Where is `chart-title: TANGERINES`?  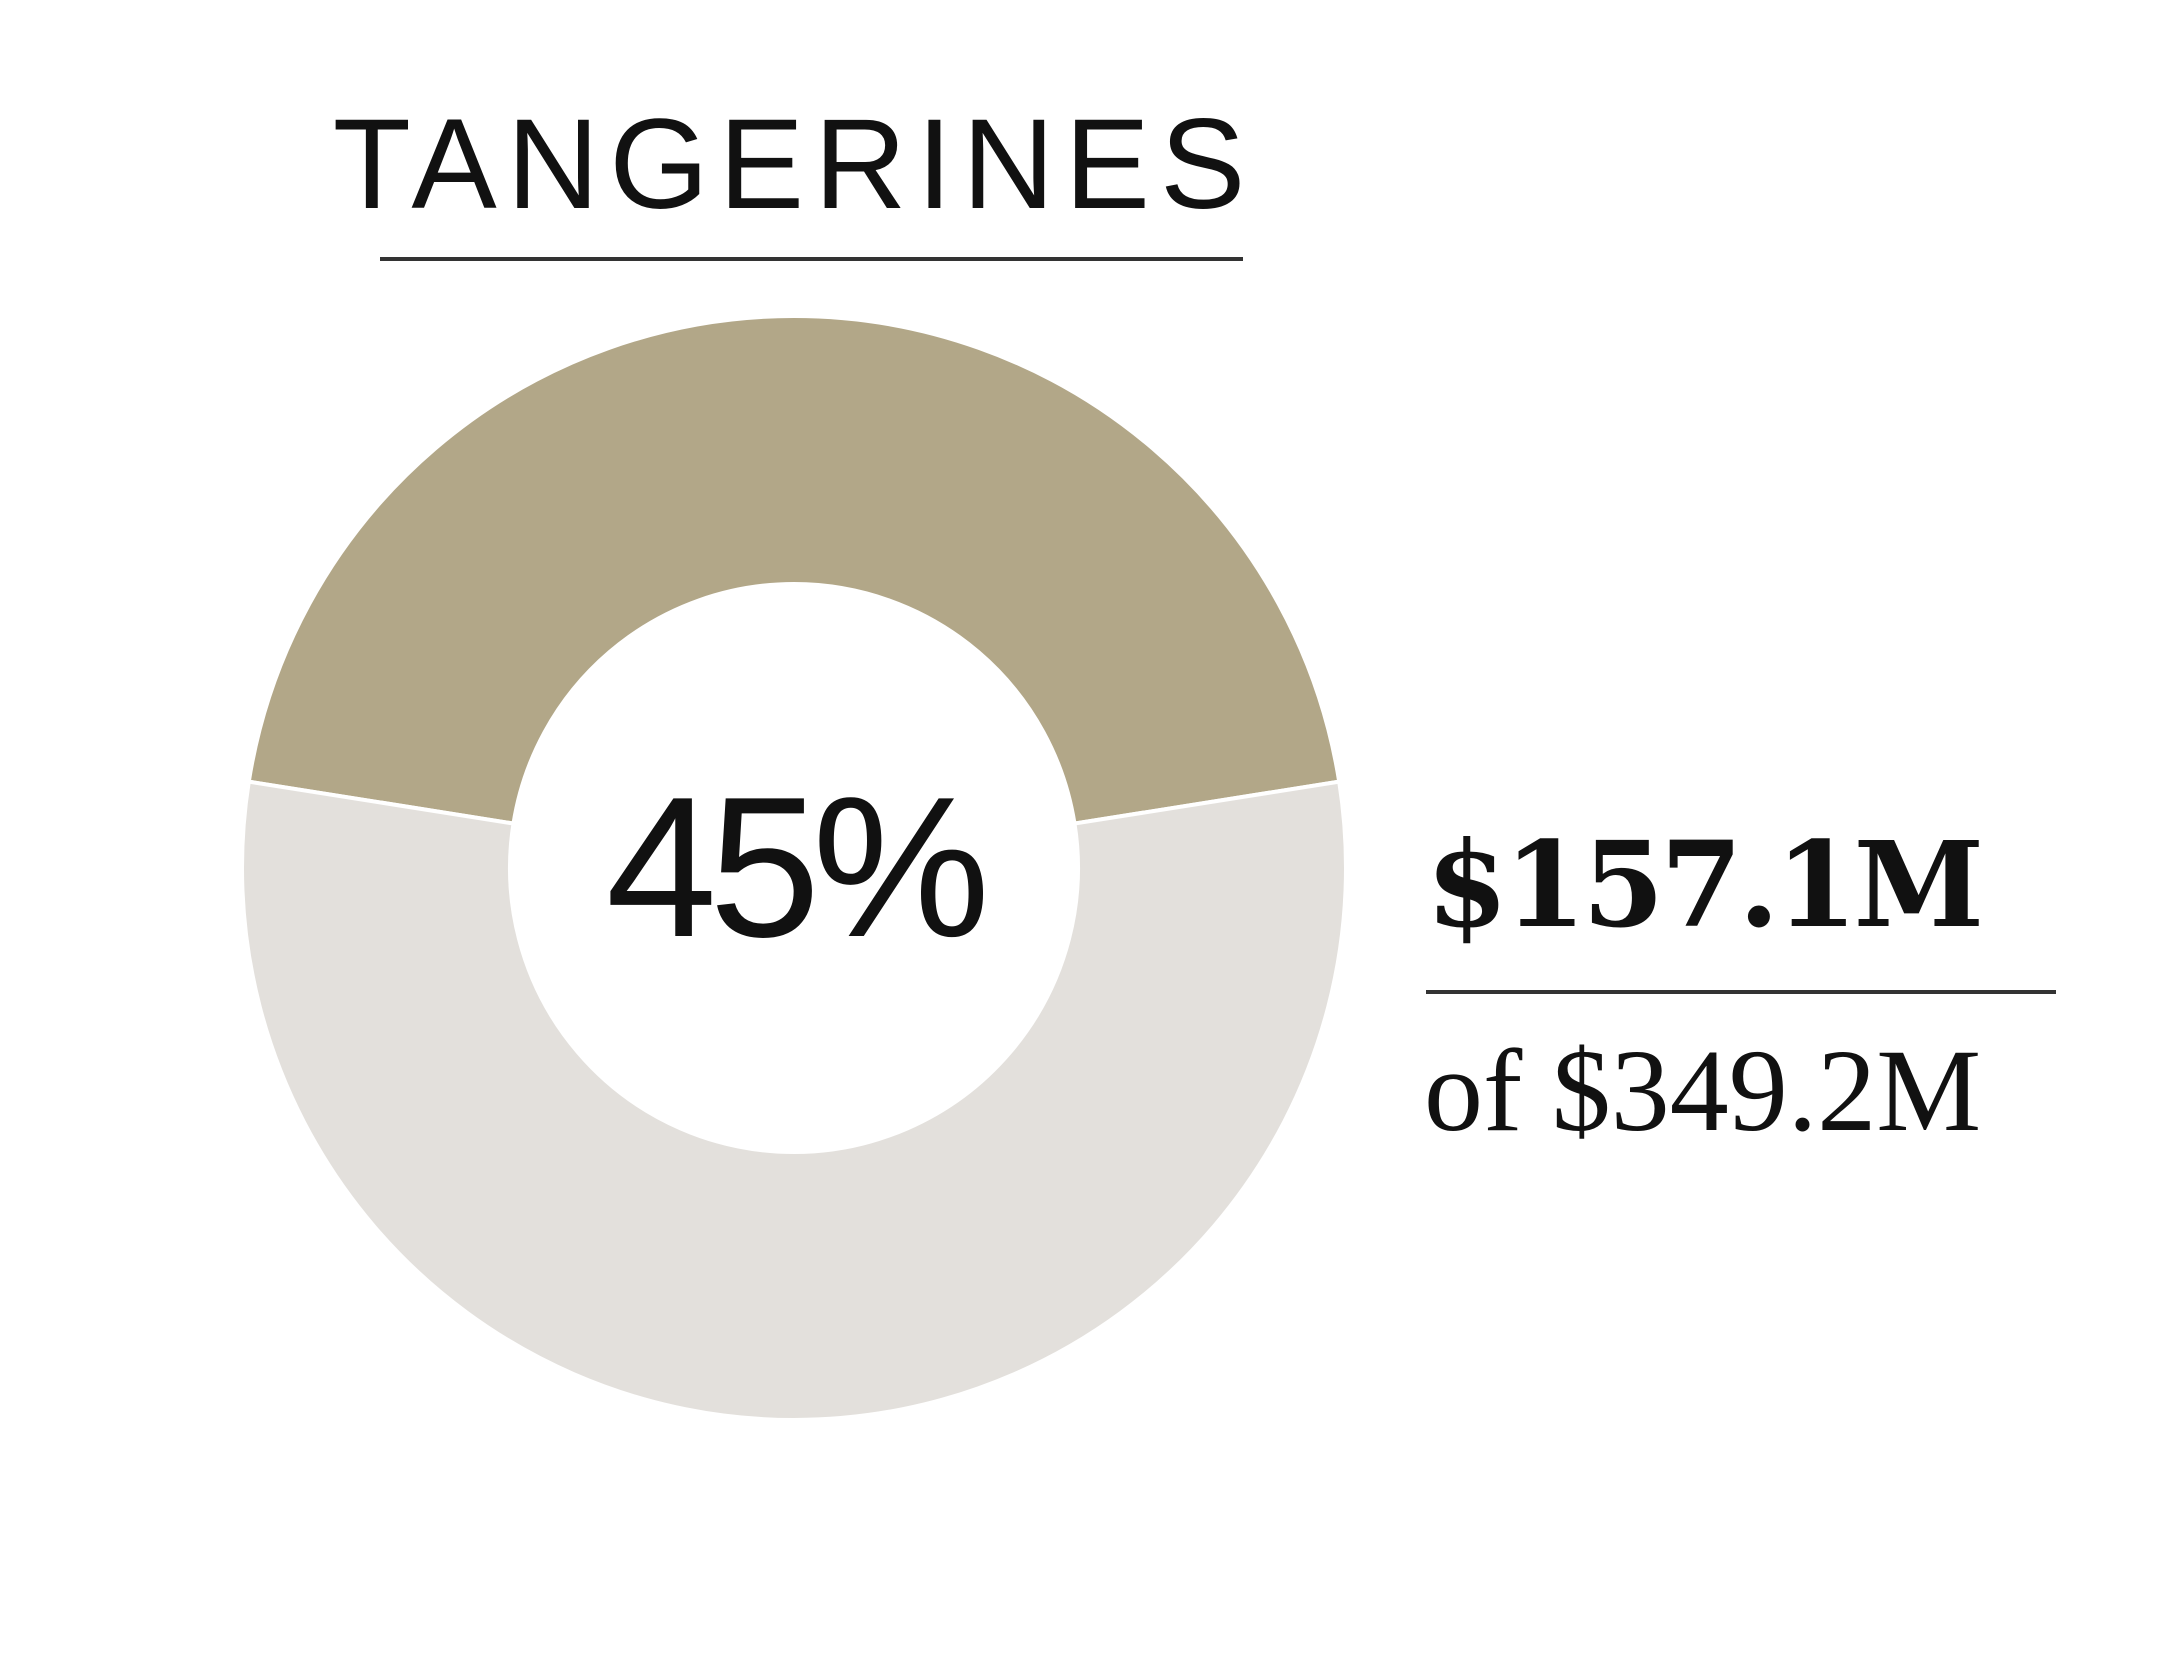
chart-title: TANGERINES is located at coordinates (794, 164).